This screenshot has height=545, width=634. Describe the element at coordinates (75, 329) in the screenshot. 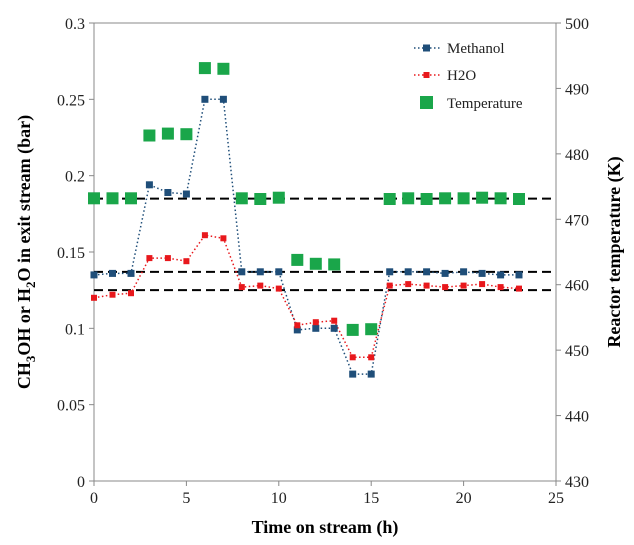

I see `y-left-tick-label: 0.1` at that location.